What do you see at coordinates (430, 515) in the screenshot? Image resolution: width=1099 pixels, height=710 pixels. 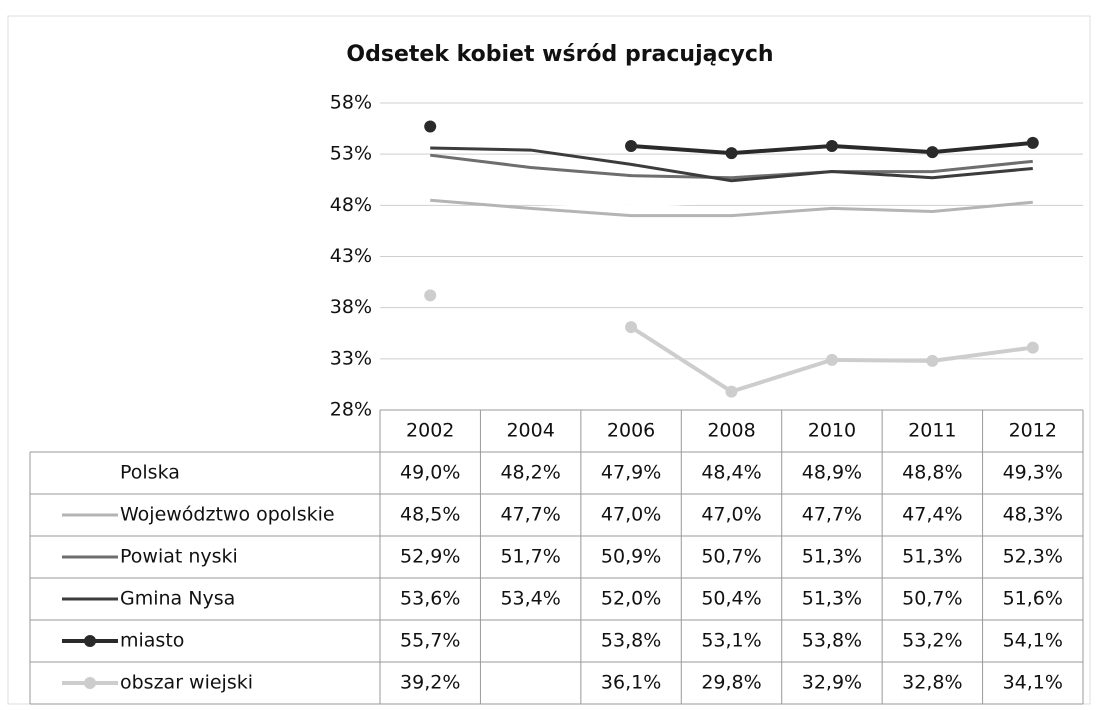 I see `data-label: 48,5%` at bounding box center [430, 515].